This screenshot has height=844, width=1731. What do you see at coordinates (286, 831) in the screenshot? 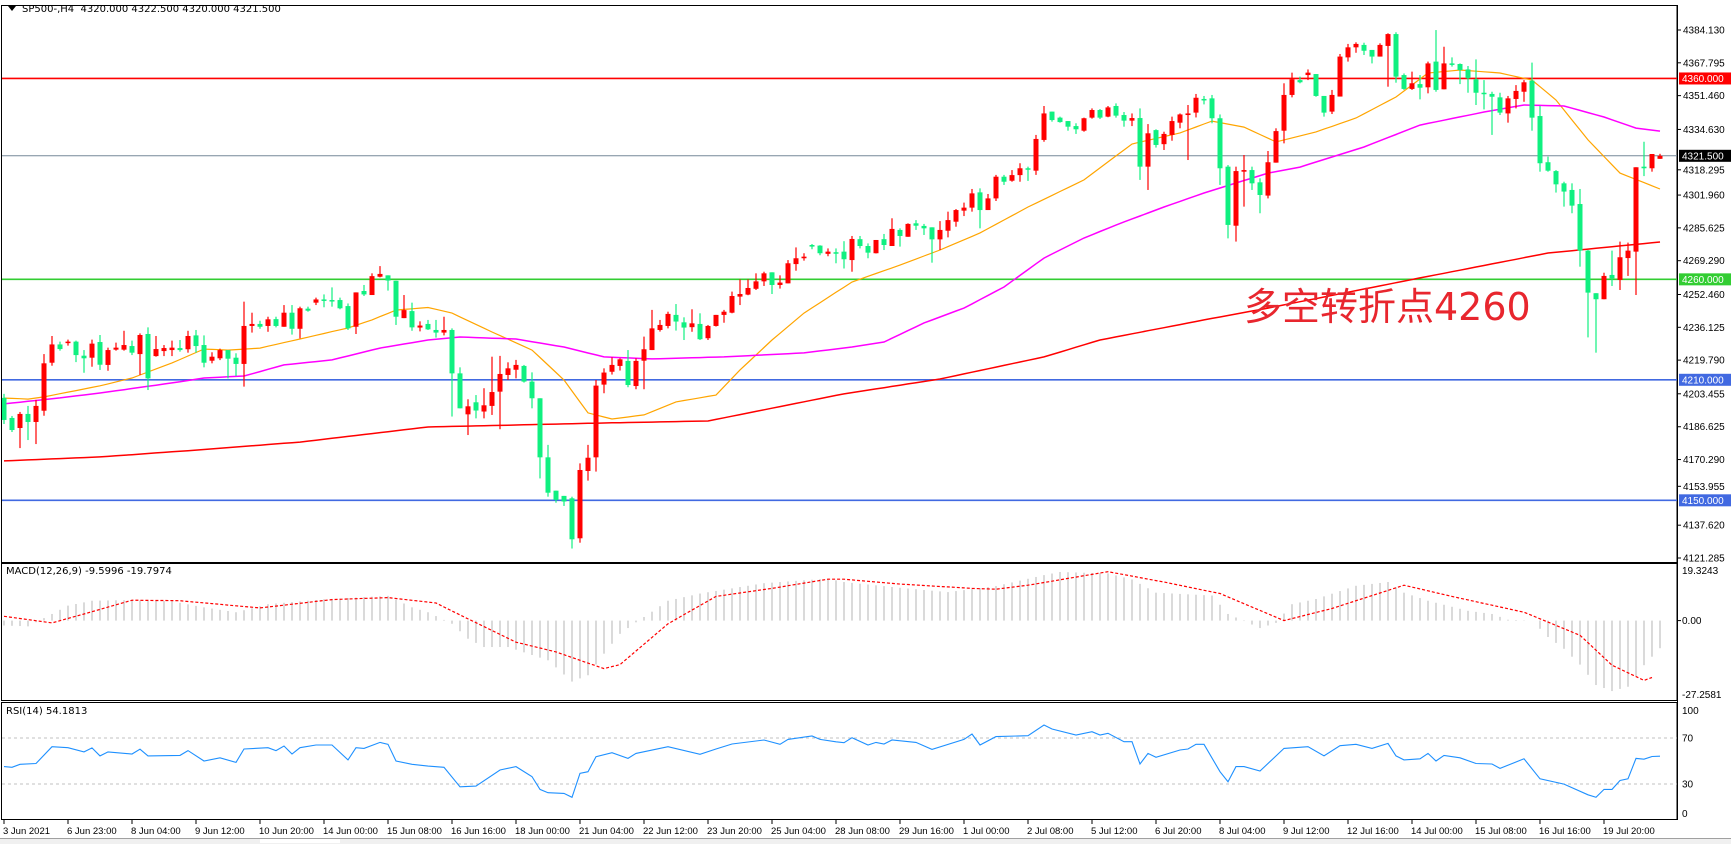
I see `time-tick-label: 10 Jun 20:00` at bounding box center [286, 831].